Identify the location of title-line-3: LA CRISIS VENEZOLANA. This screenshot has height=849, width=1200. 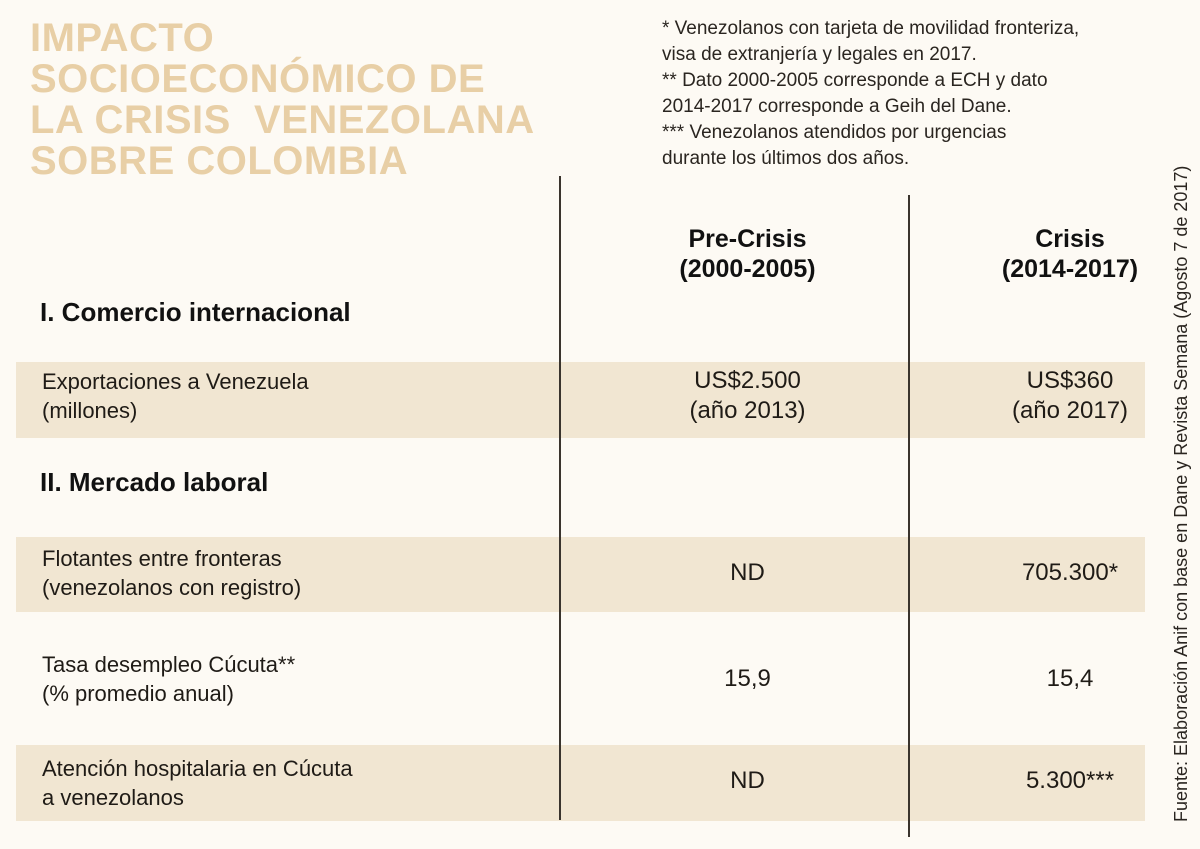
(282, 120).